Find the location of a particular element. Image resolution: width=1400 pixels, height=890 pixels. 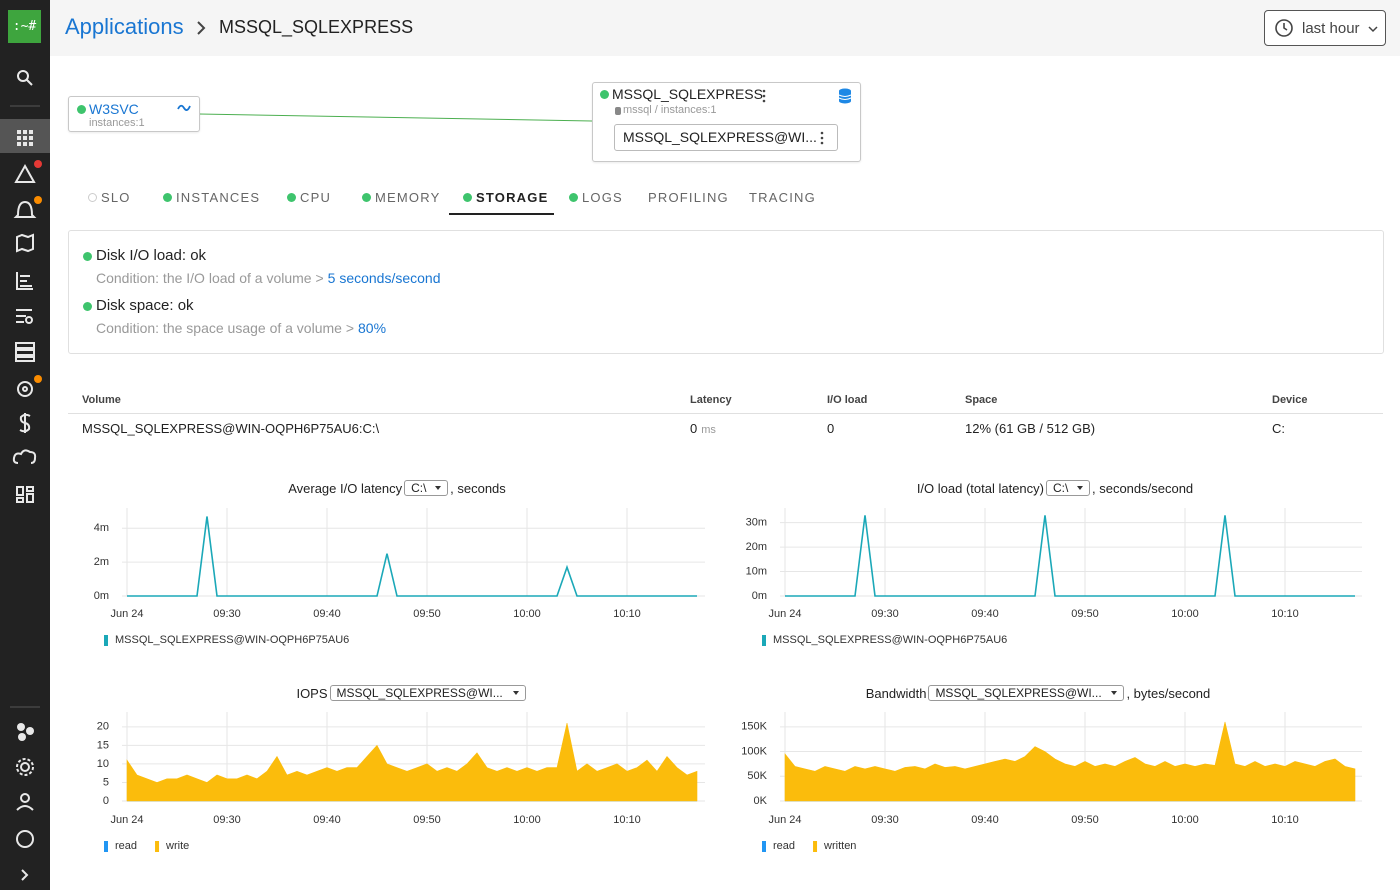

legend-label: written is located at coordinates (839, 846).